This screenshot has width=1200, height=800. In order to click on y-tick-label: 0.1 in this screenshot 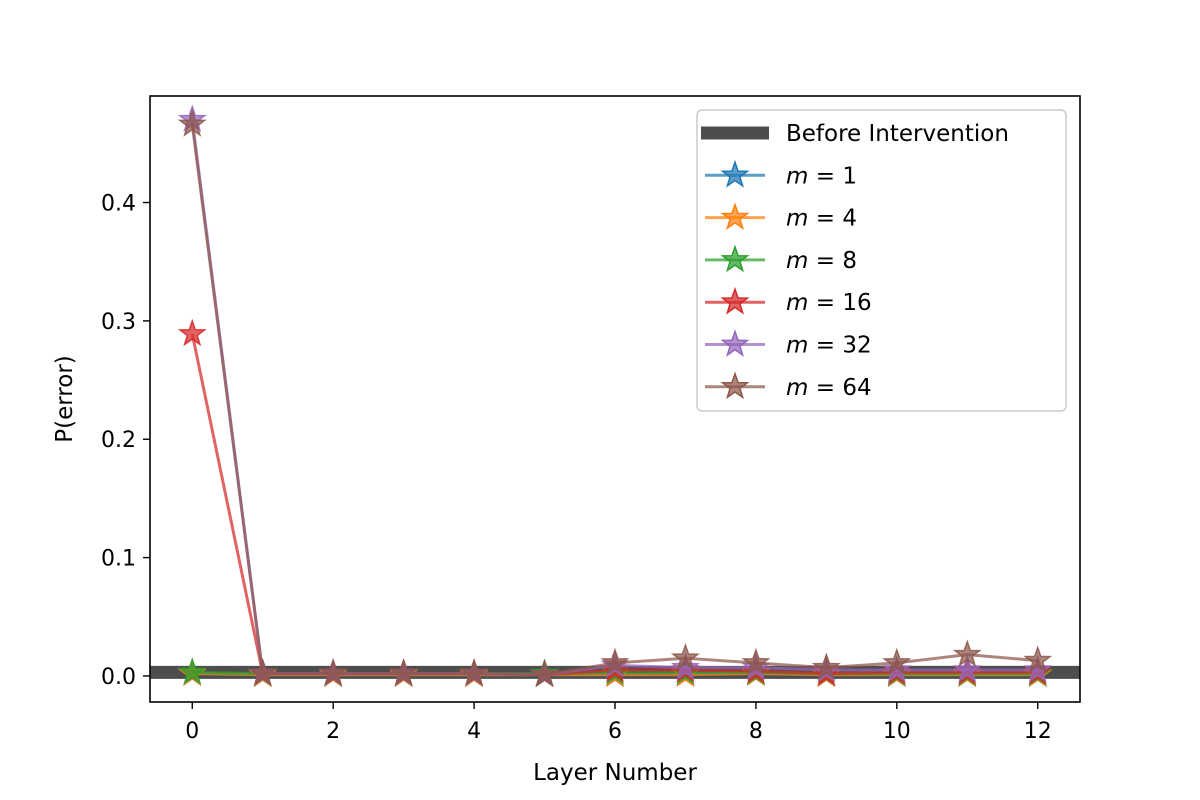, I will do `click(118, 559)`.